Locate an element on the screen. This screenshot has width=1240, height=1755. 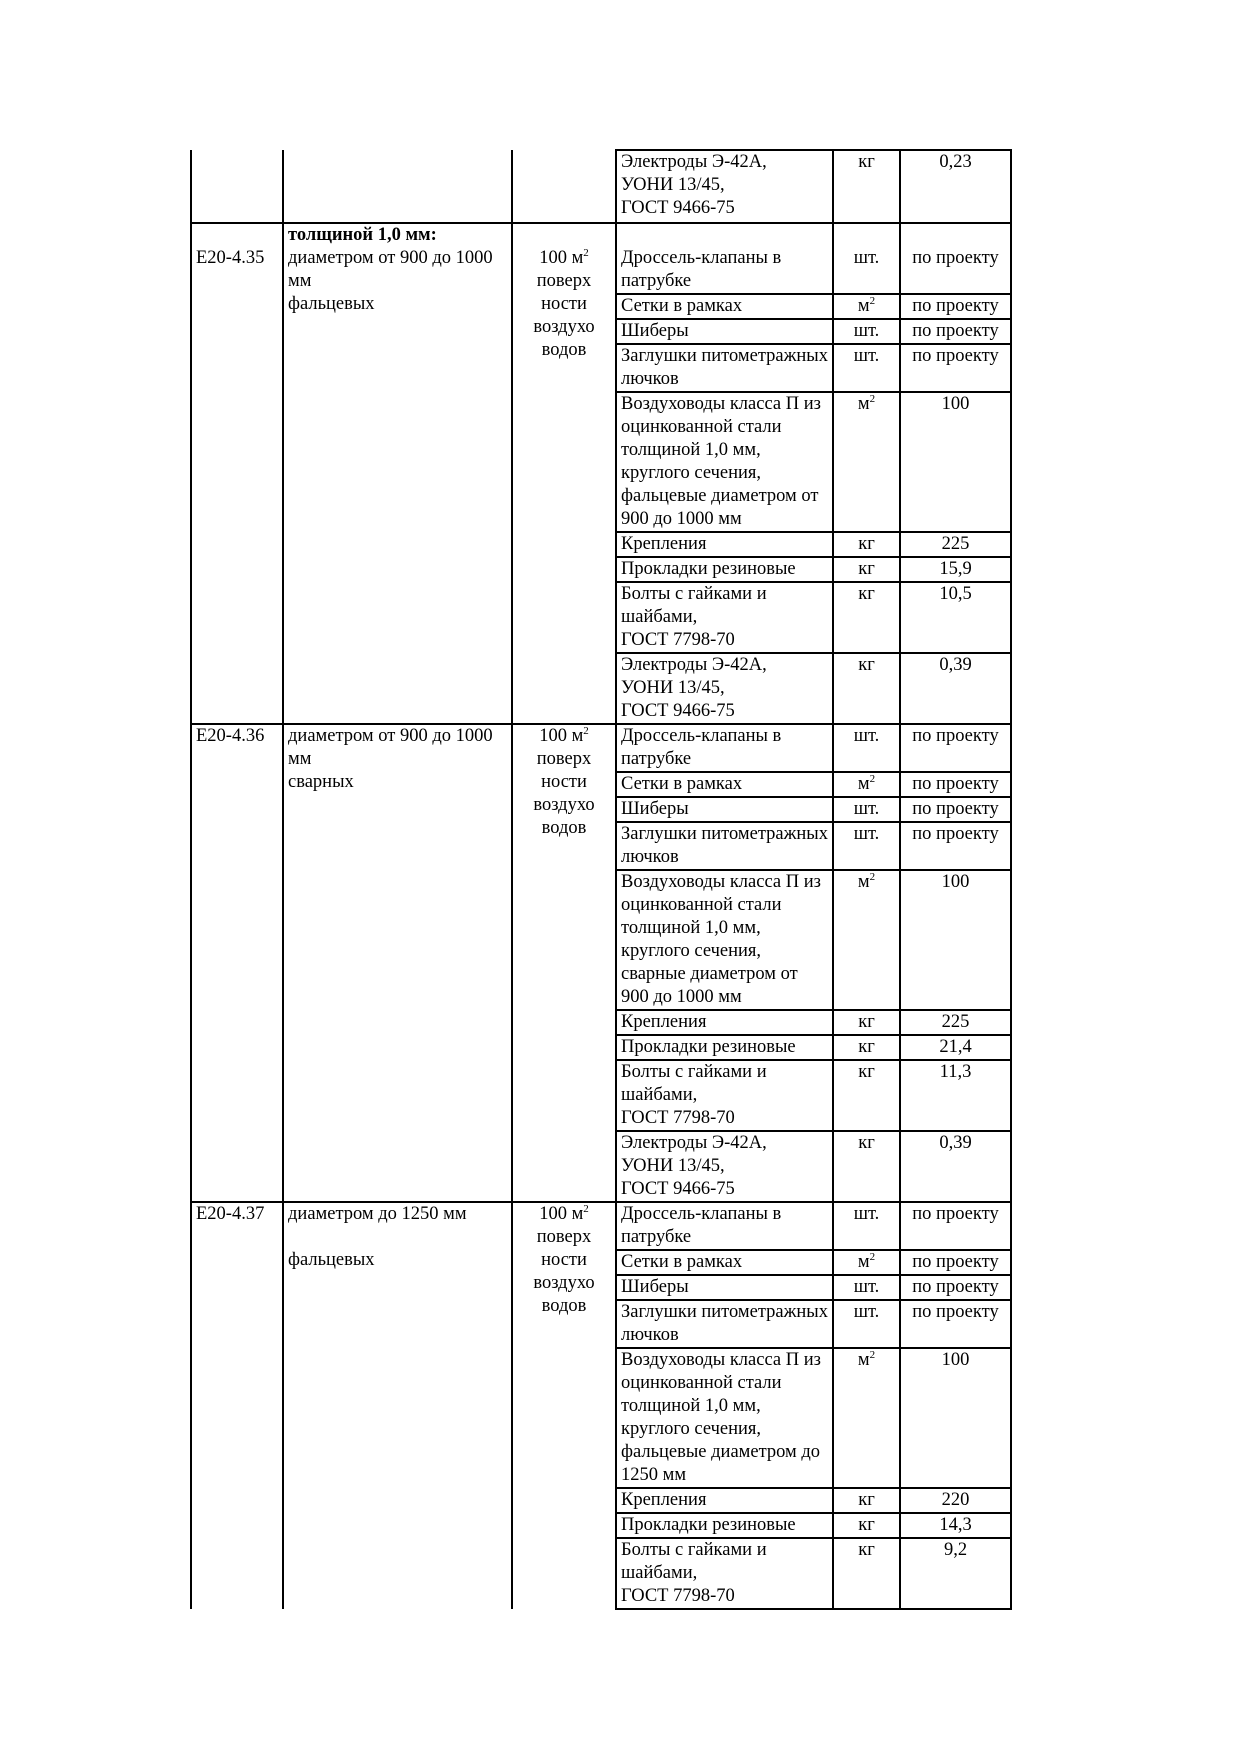
material-unit: м2 is located at coordinates (866, 1262).